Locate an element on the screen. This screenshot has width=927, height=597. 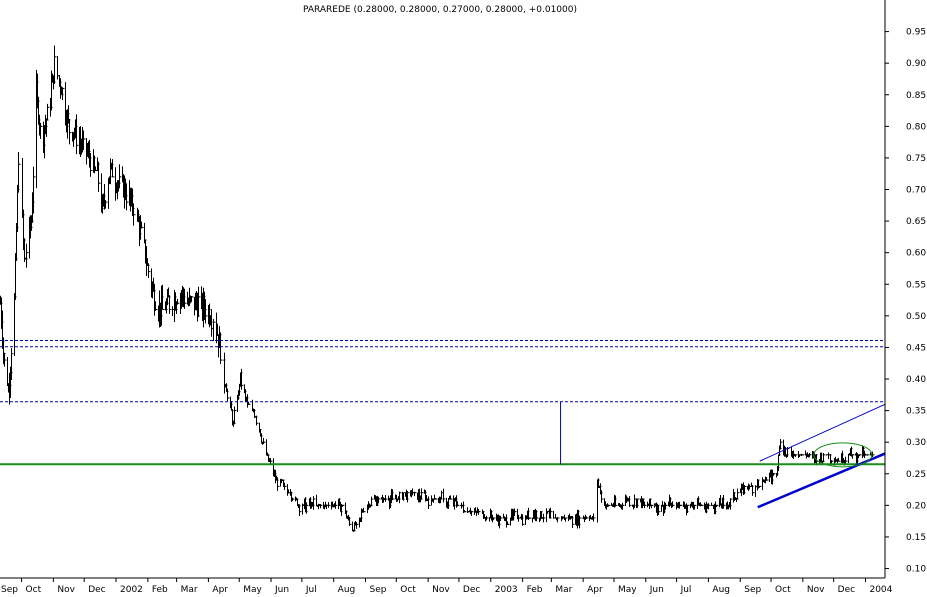
y-tick-label: 0.90 is located at coordinates (916, 64).